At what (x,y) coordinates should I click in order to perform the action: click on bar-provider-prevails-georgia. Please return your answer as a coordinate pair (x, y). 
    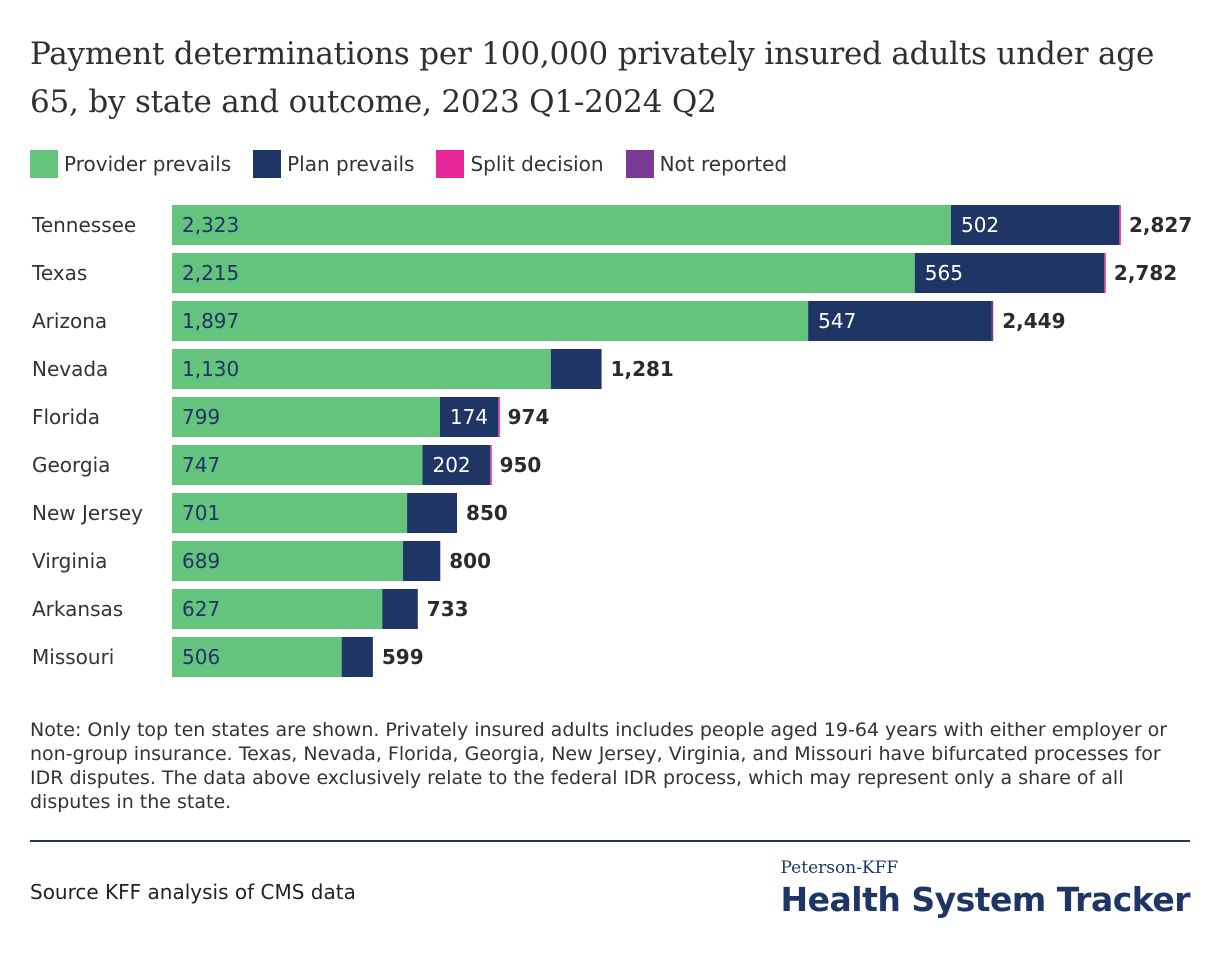
    Looking at the image, I should click on (297, 465).